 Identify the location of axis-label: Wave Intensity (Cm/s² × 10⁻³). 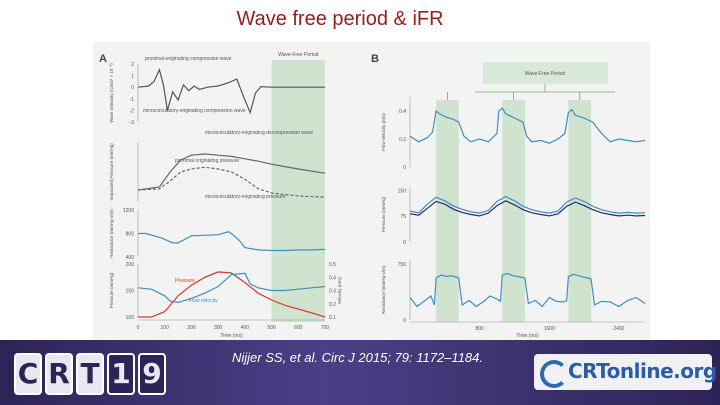
(111, 93).